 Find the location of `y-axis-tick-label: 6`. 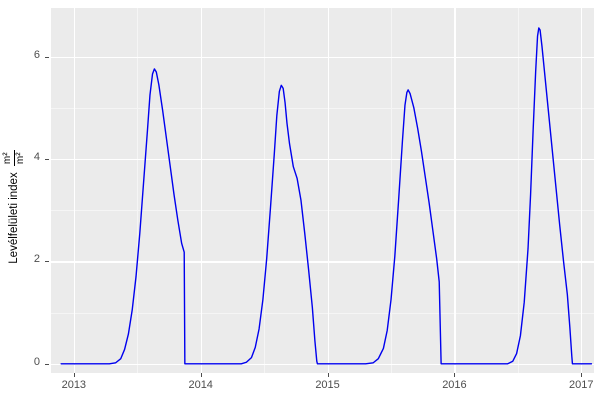

y-axis-tick-label: 6 is located at coordinates (36, 54).